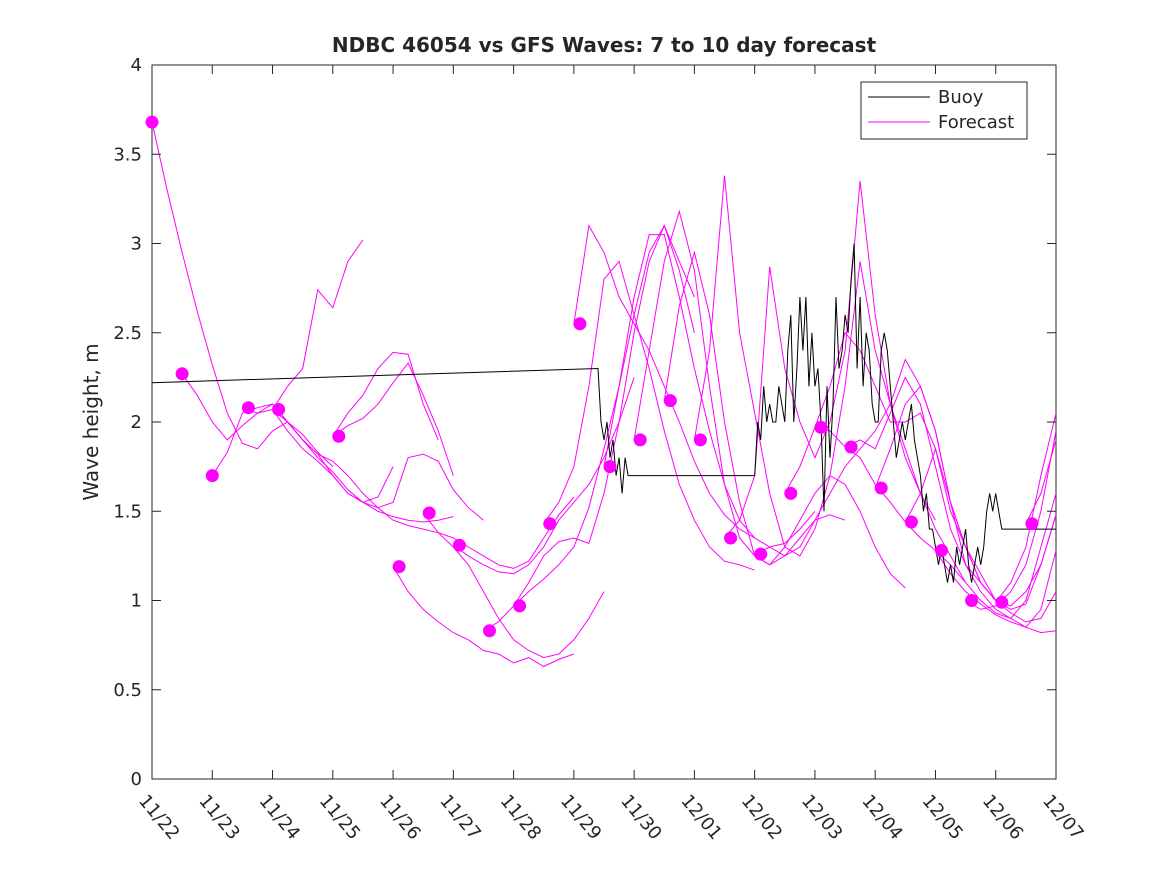  Describe the element at coordinates (127, 154) in the screenshot. I see `y-tick-label-7: 3.5` at that location.